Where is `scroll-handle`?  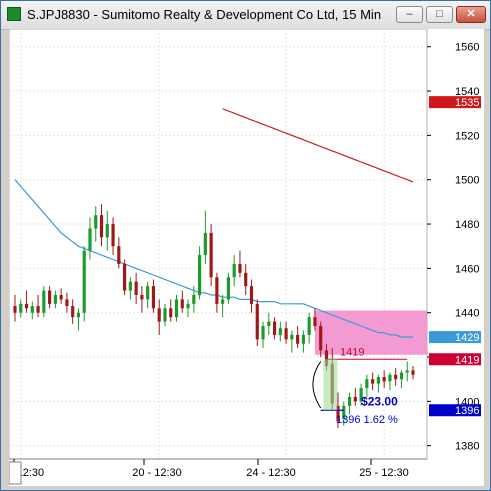
scroll-handle is located at coordinates (15, 473).